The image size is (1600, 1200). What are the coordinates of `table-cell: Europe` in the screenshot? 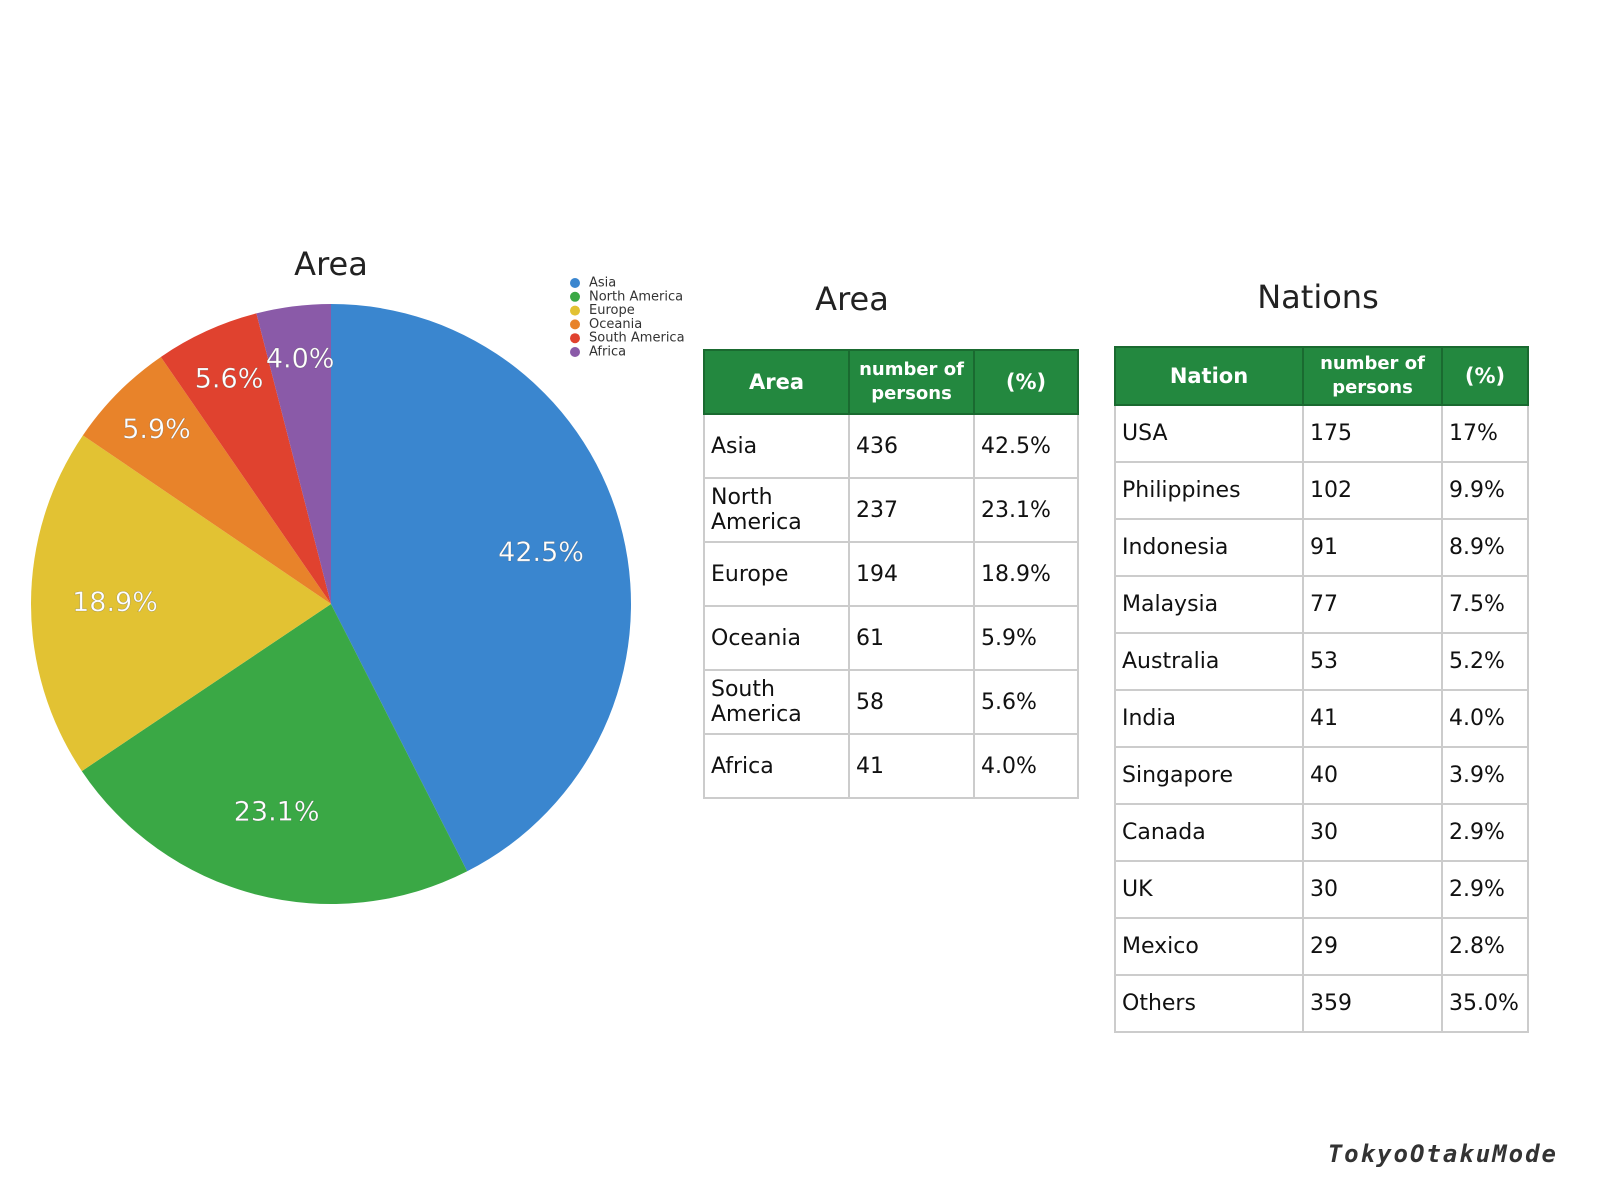 It's located at (776, 574).